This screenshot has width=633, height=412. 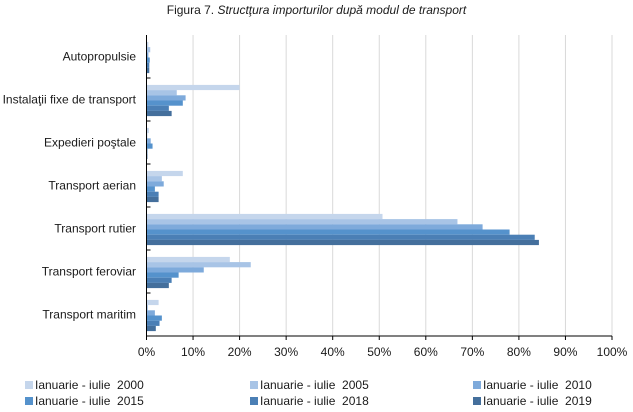 What do you see at coordinates (612, 352) in the screenshot?
I see `x-tick-label: 100%` at bounding box center [612, 352].